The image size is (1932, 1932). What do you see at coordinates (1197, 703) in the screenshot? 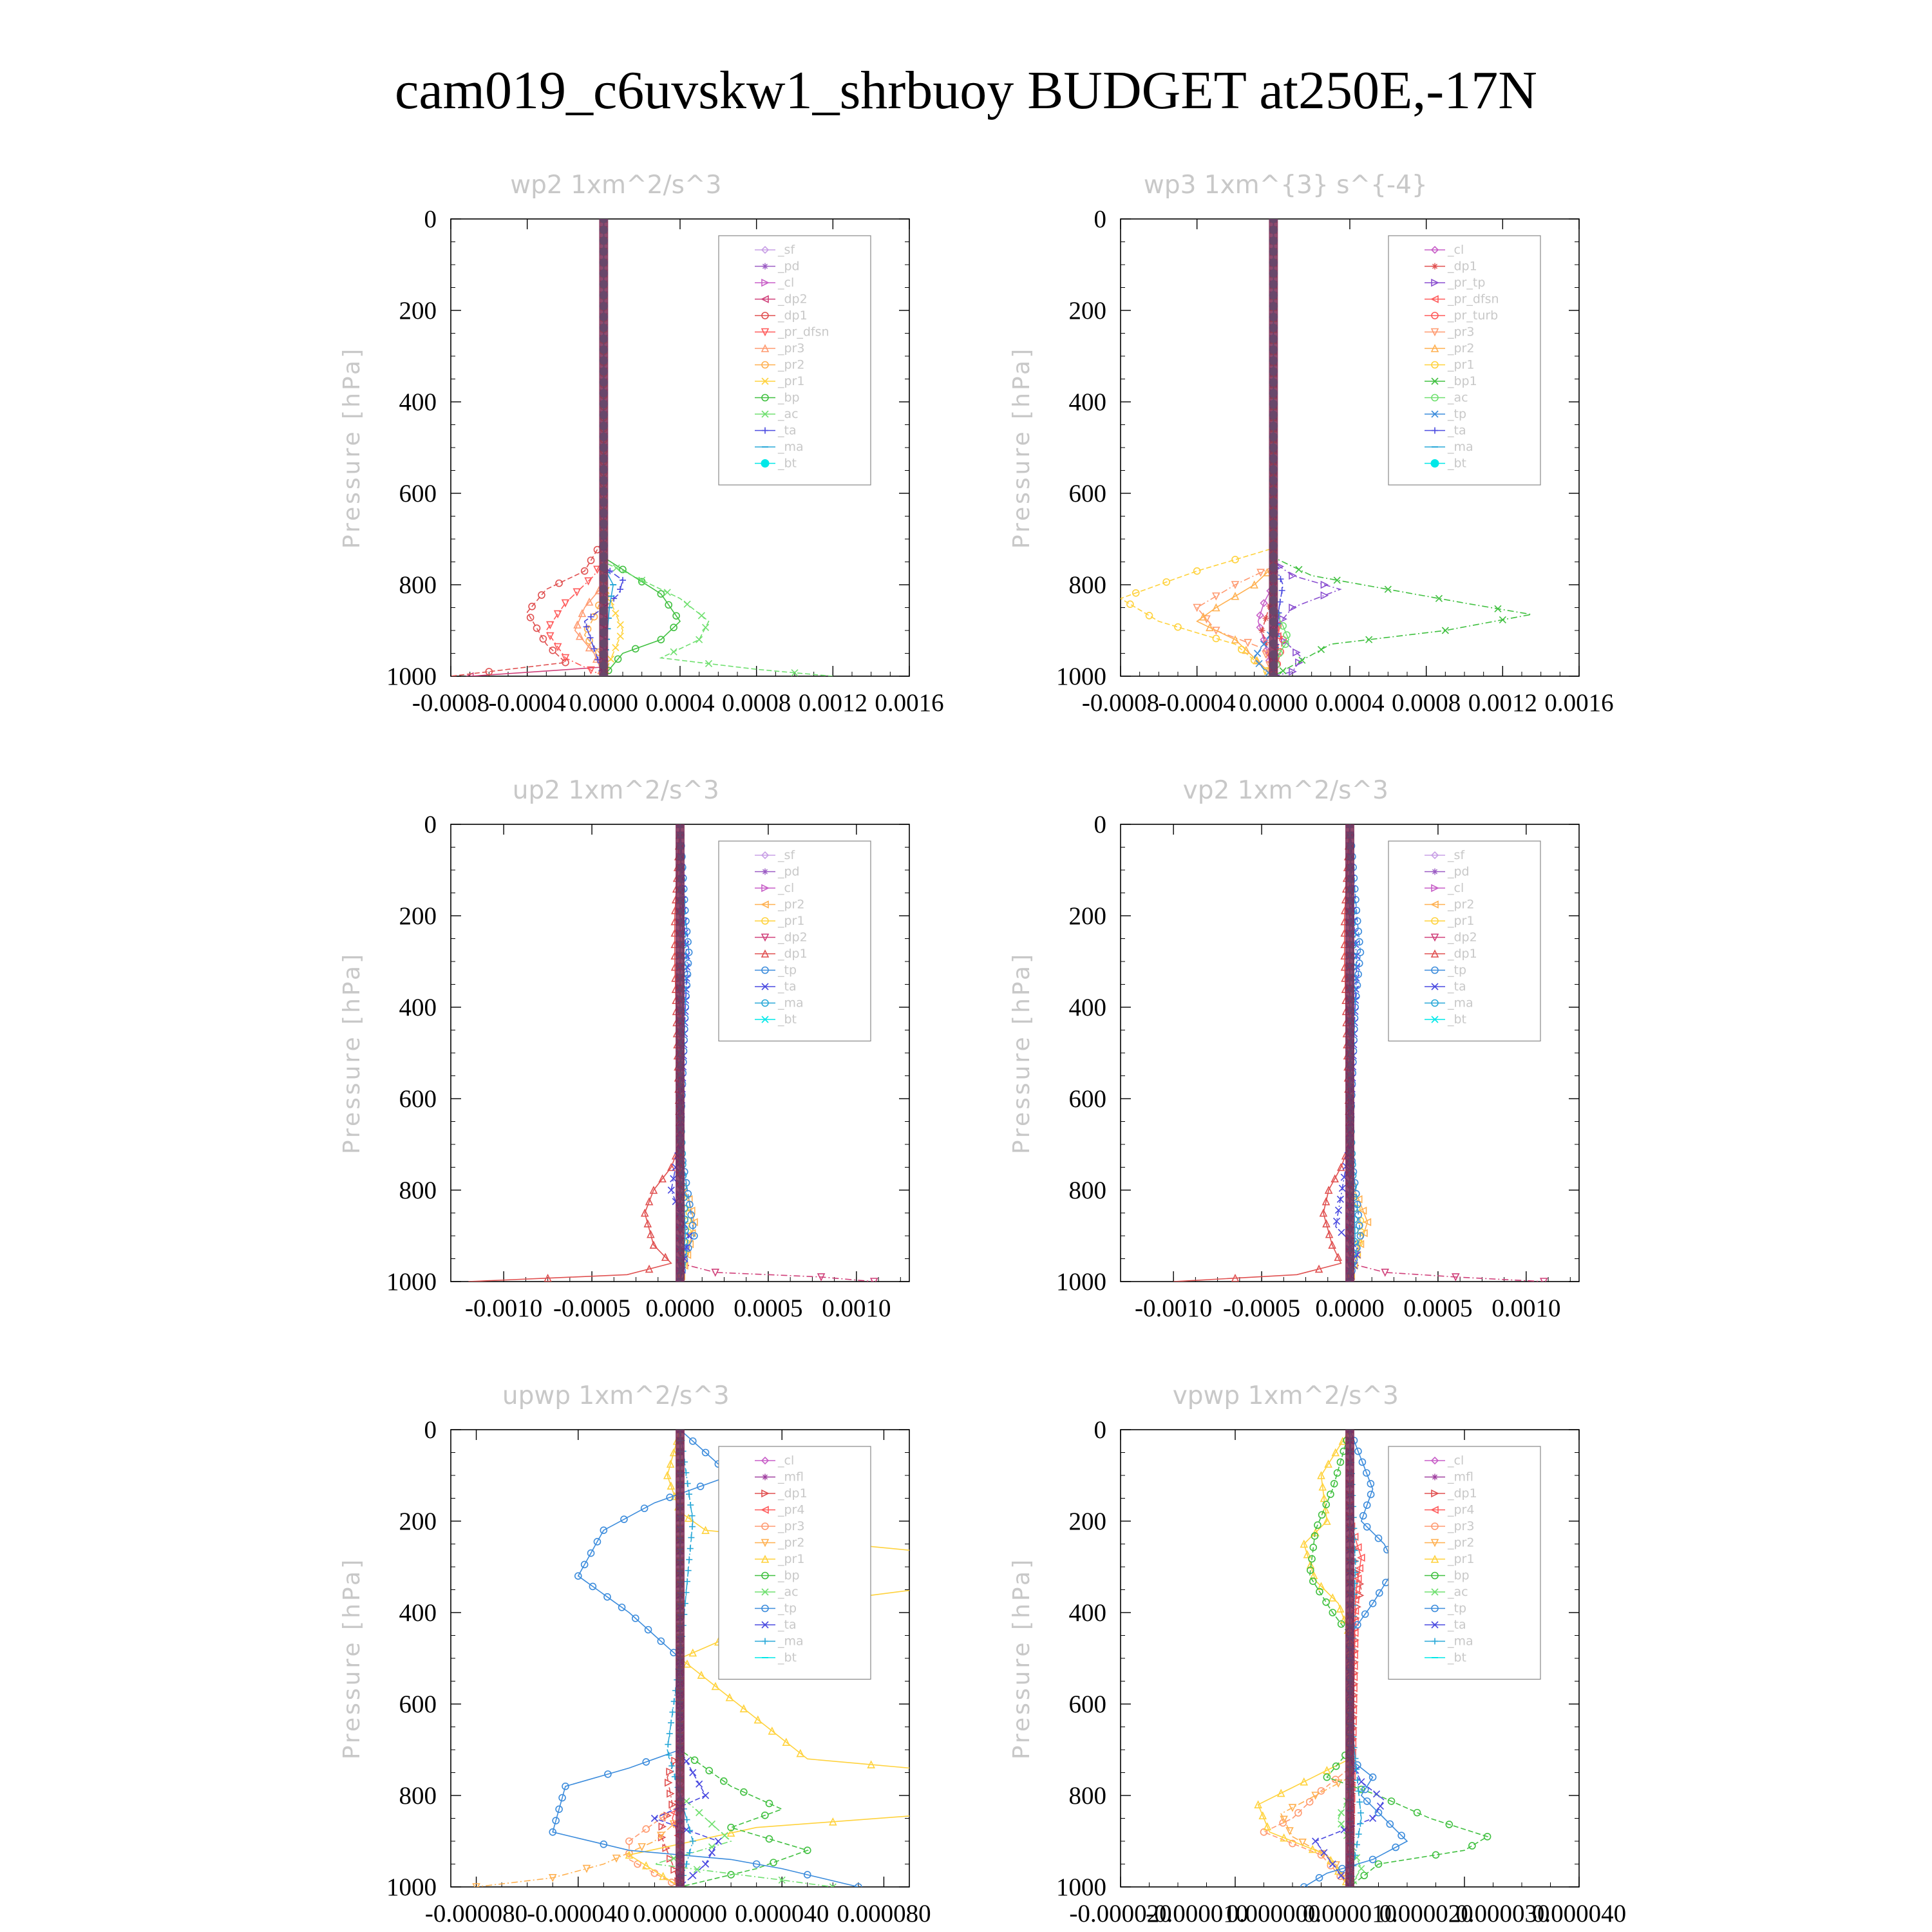
I see `x-tick-label: -0.0004` at bounding box center [1197, 703].